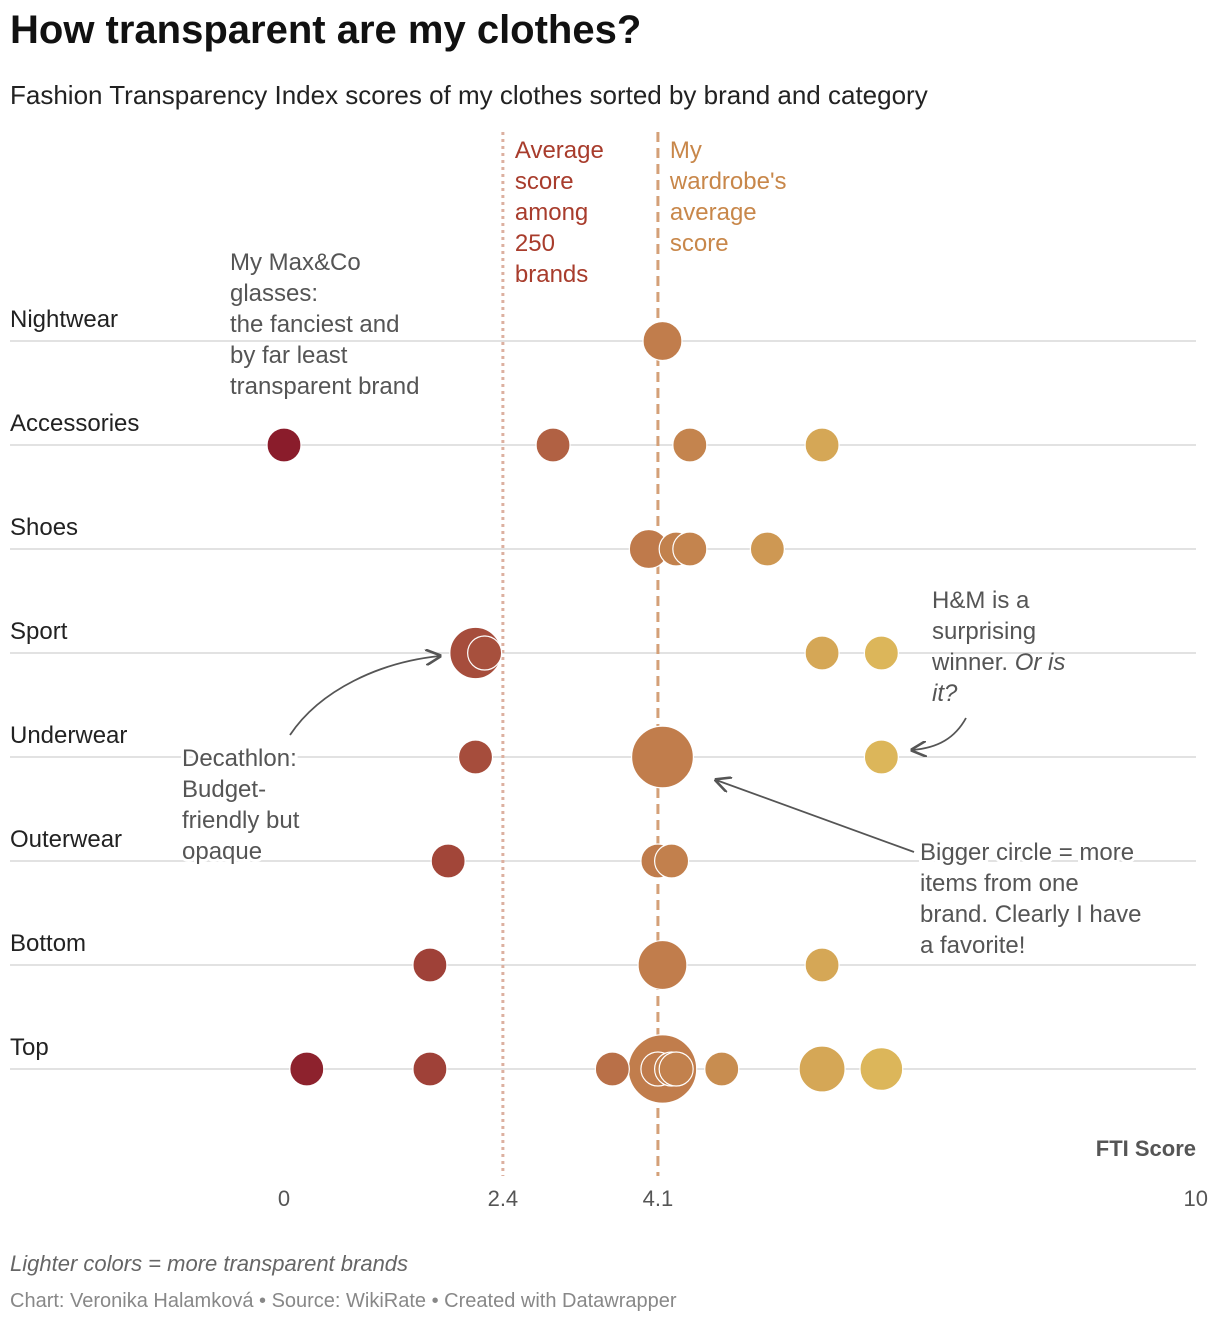 This screenshot has height=1326, width=1220. Describe the element at coordinates (1146, 1148) in the screenshot. I see `x-axis-title: FTI Score` at that location.